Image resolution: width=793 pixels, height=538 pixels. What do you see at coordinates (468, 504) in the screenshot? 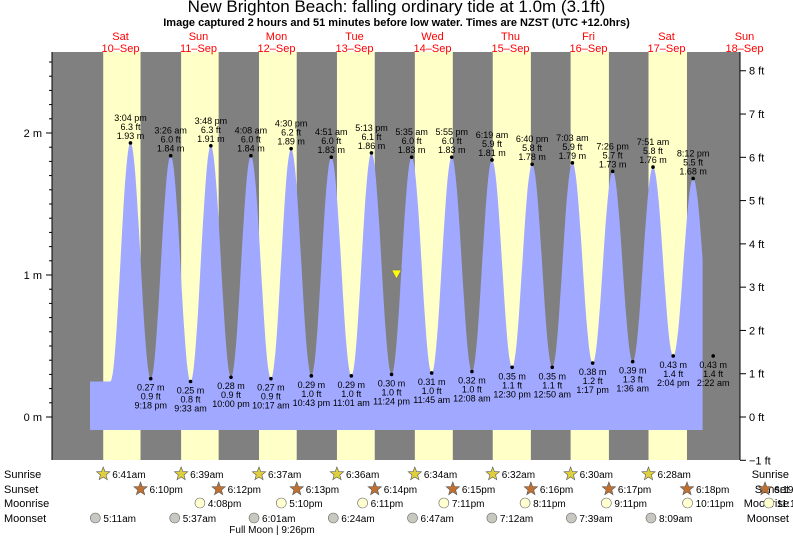
I see `moonrise-time: 7:11pm` at bounding box center [468, 504].